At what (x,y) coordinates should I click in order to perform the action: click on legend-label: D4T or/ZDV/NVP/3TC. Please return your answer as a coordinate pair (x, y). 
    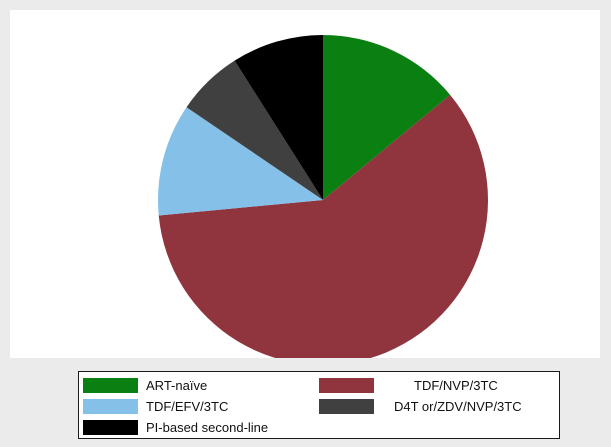
    Looking at the image, I should click on (458, 406).